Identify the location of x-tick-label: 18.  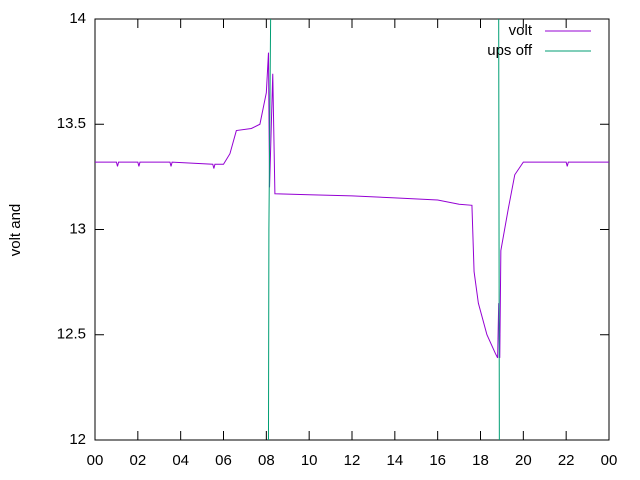
(480, 460).